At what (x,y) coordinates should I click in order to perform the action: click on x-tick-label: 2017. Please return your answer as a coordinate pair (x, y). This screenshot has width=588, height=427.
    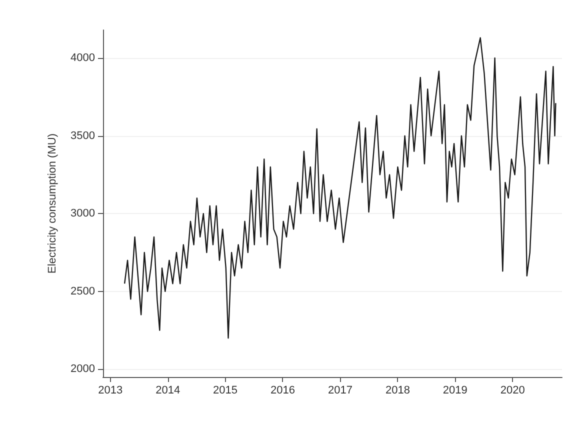
    Looking at the image, I should click on (340, 390).